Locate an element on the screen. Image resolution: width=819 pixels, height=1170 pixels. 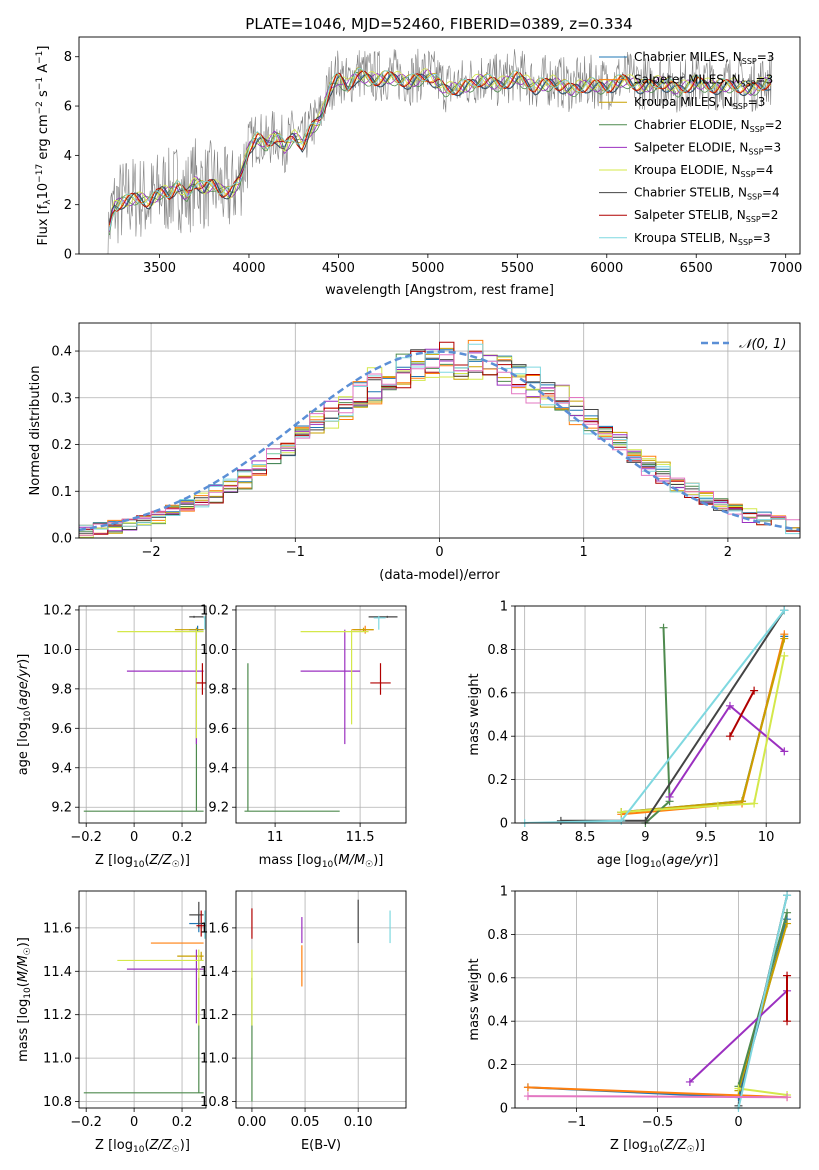
label-part: −17 is located at coordinates (40, 173).